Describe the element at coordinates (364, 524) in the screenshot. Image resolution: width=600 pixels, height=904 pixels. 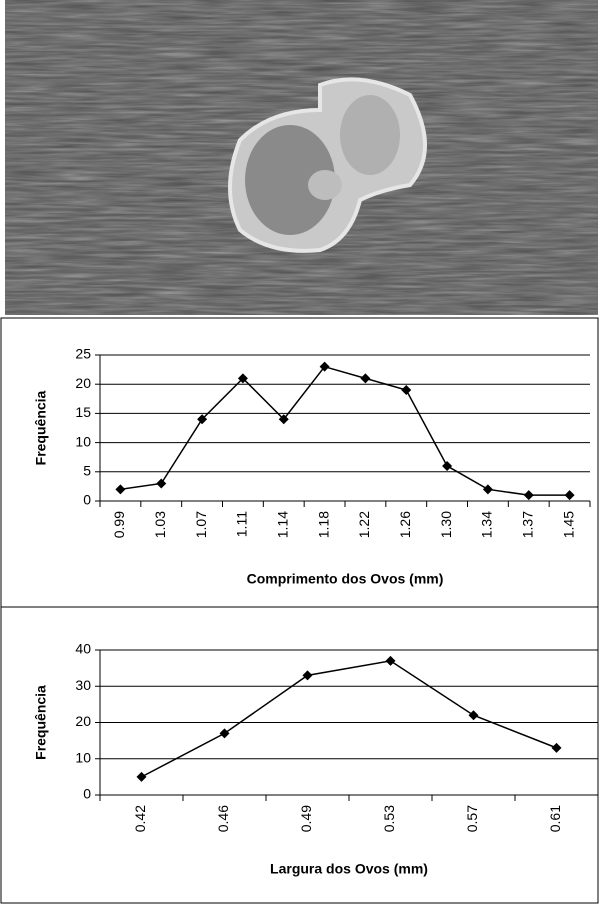
I see `x-tick-label: 1.22` at that location.